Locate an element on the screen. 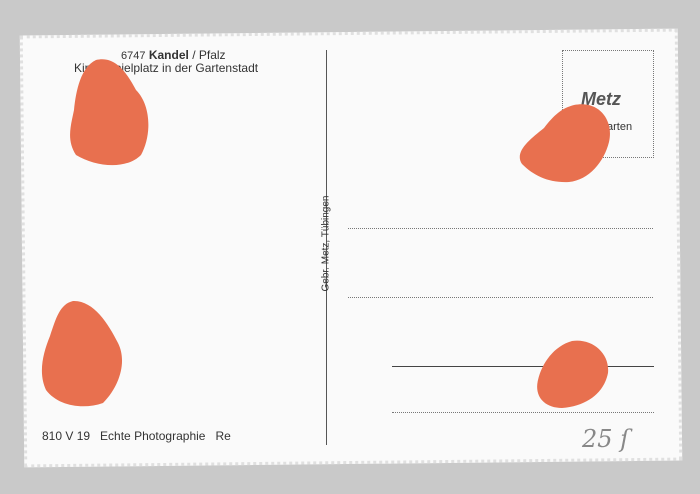  postal-code: 6747 is located at coordinates (133, 56).